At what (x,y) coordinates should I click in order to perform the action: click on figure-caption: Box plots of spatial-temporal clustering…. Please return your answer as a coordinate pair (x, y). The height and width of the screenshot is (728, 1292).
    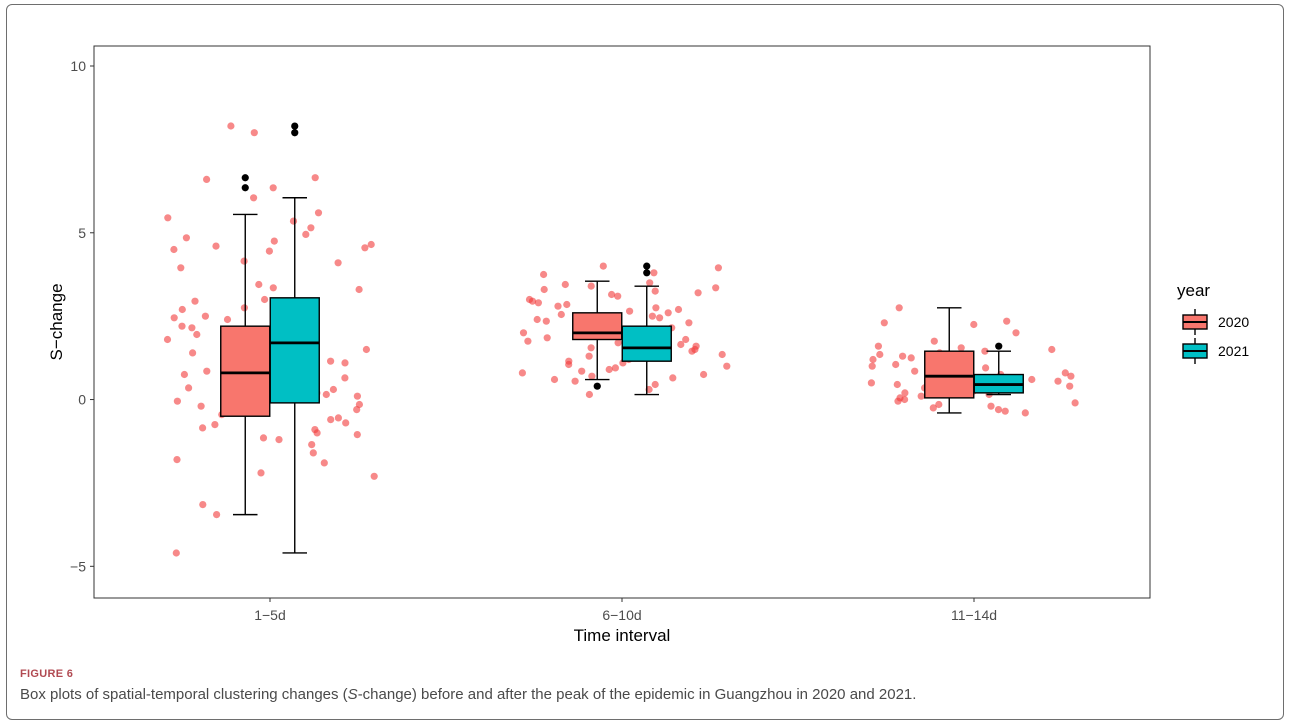
    Looking at the image, I should click on (468, 694).